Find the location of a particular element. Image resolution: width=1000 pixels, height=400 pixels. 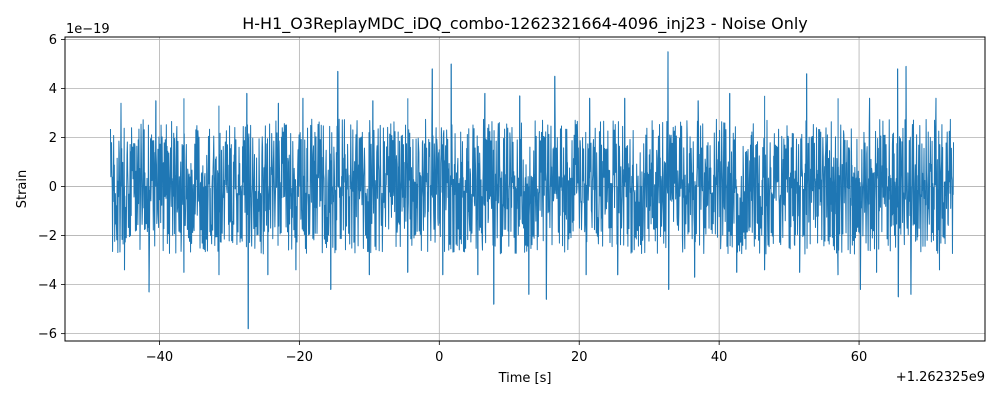

x-tick-label: 40 is located at coordinates (719, 357).